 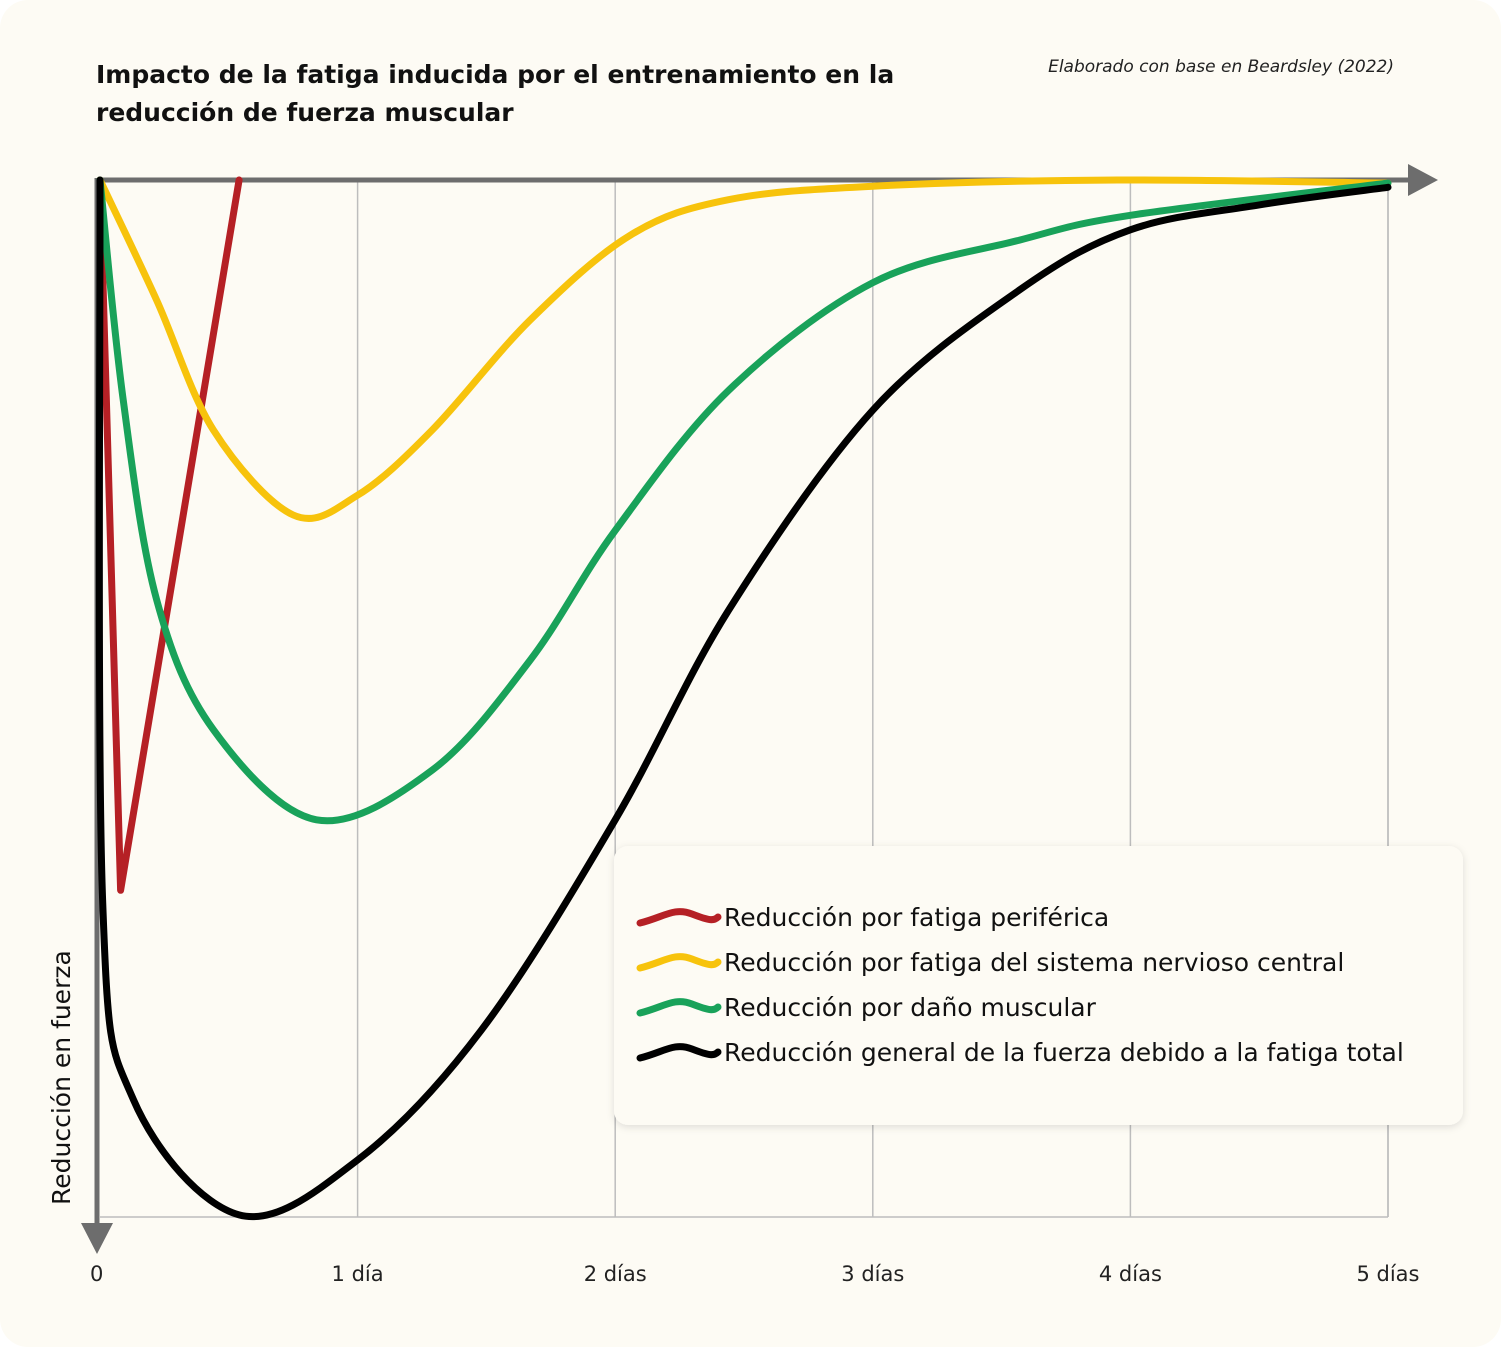 What do you see at coordinates (916, 917) in the screenshot?
I see `legend-label: Reducción por fatiga periférica` at bounding box center [916, 917].